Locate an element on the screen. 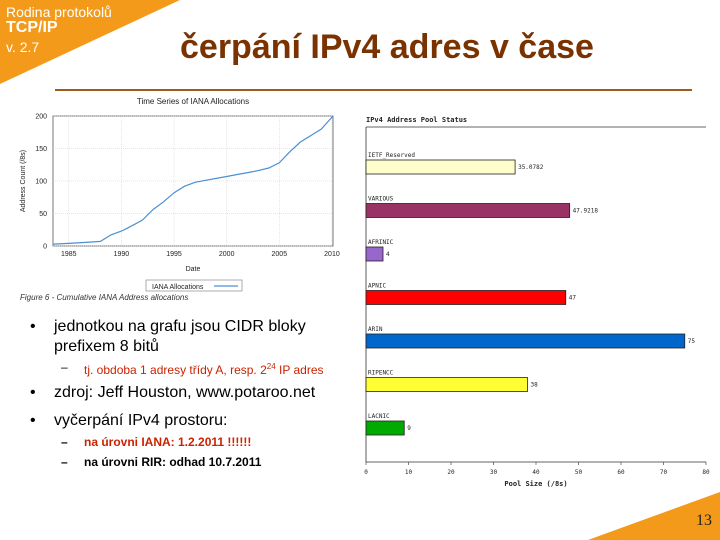 The width and height of the screenshot is (720, 540). right-category-label: VARIOUS is located at coordinates (381, 199).